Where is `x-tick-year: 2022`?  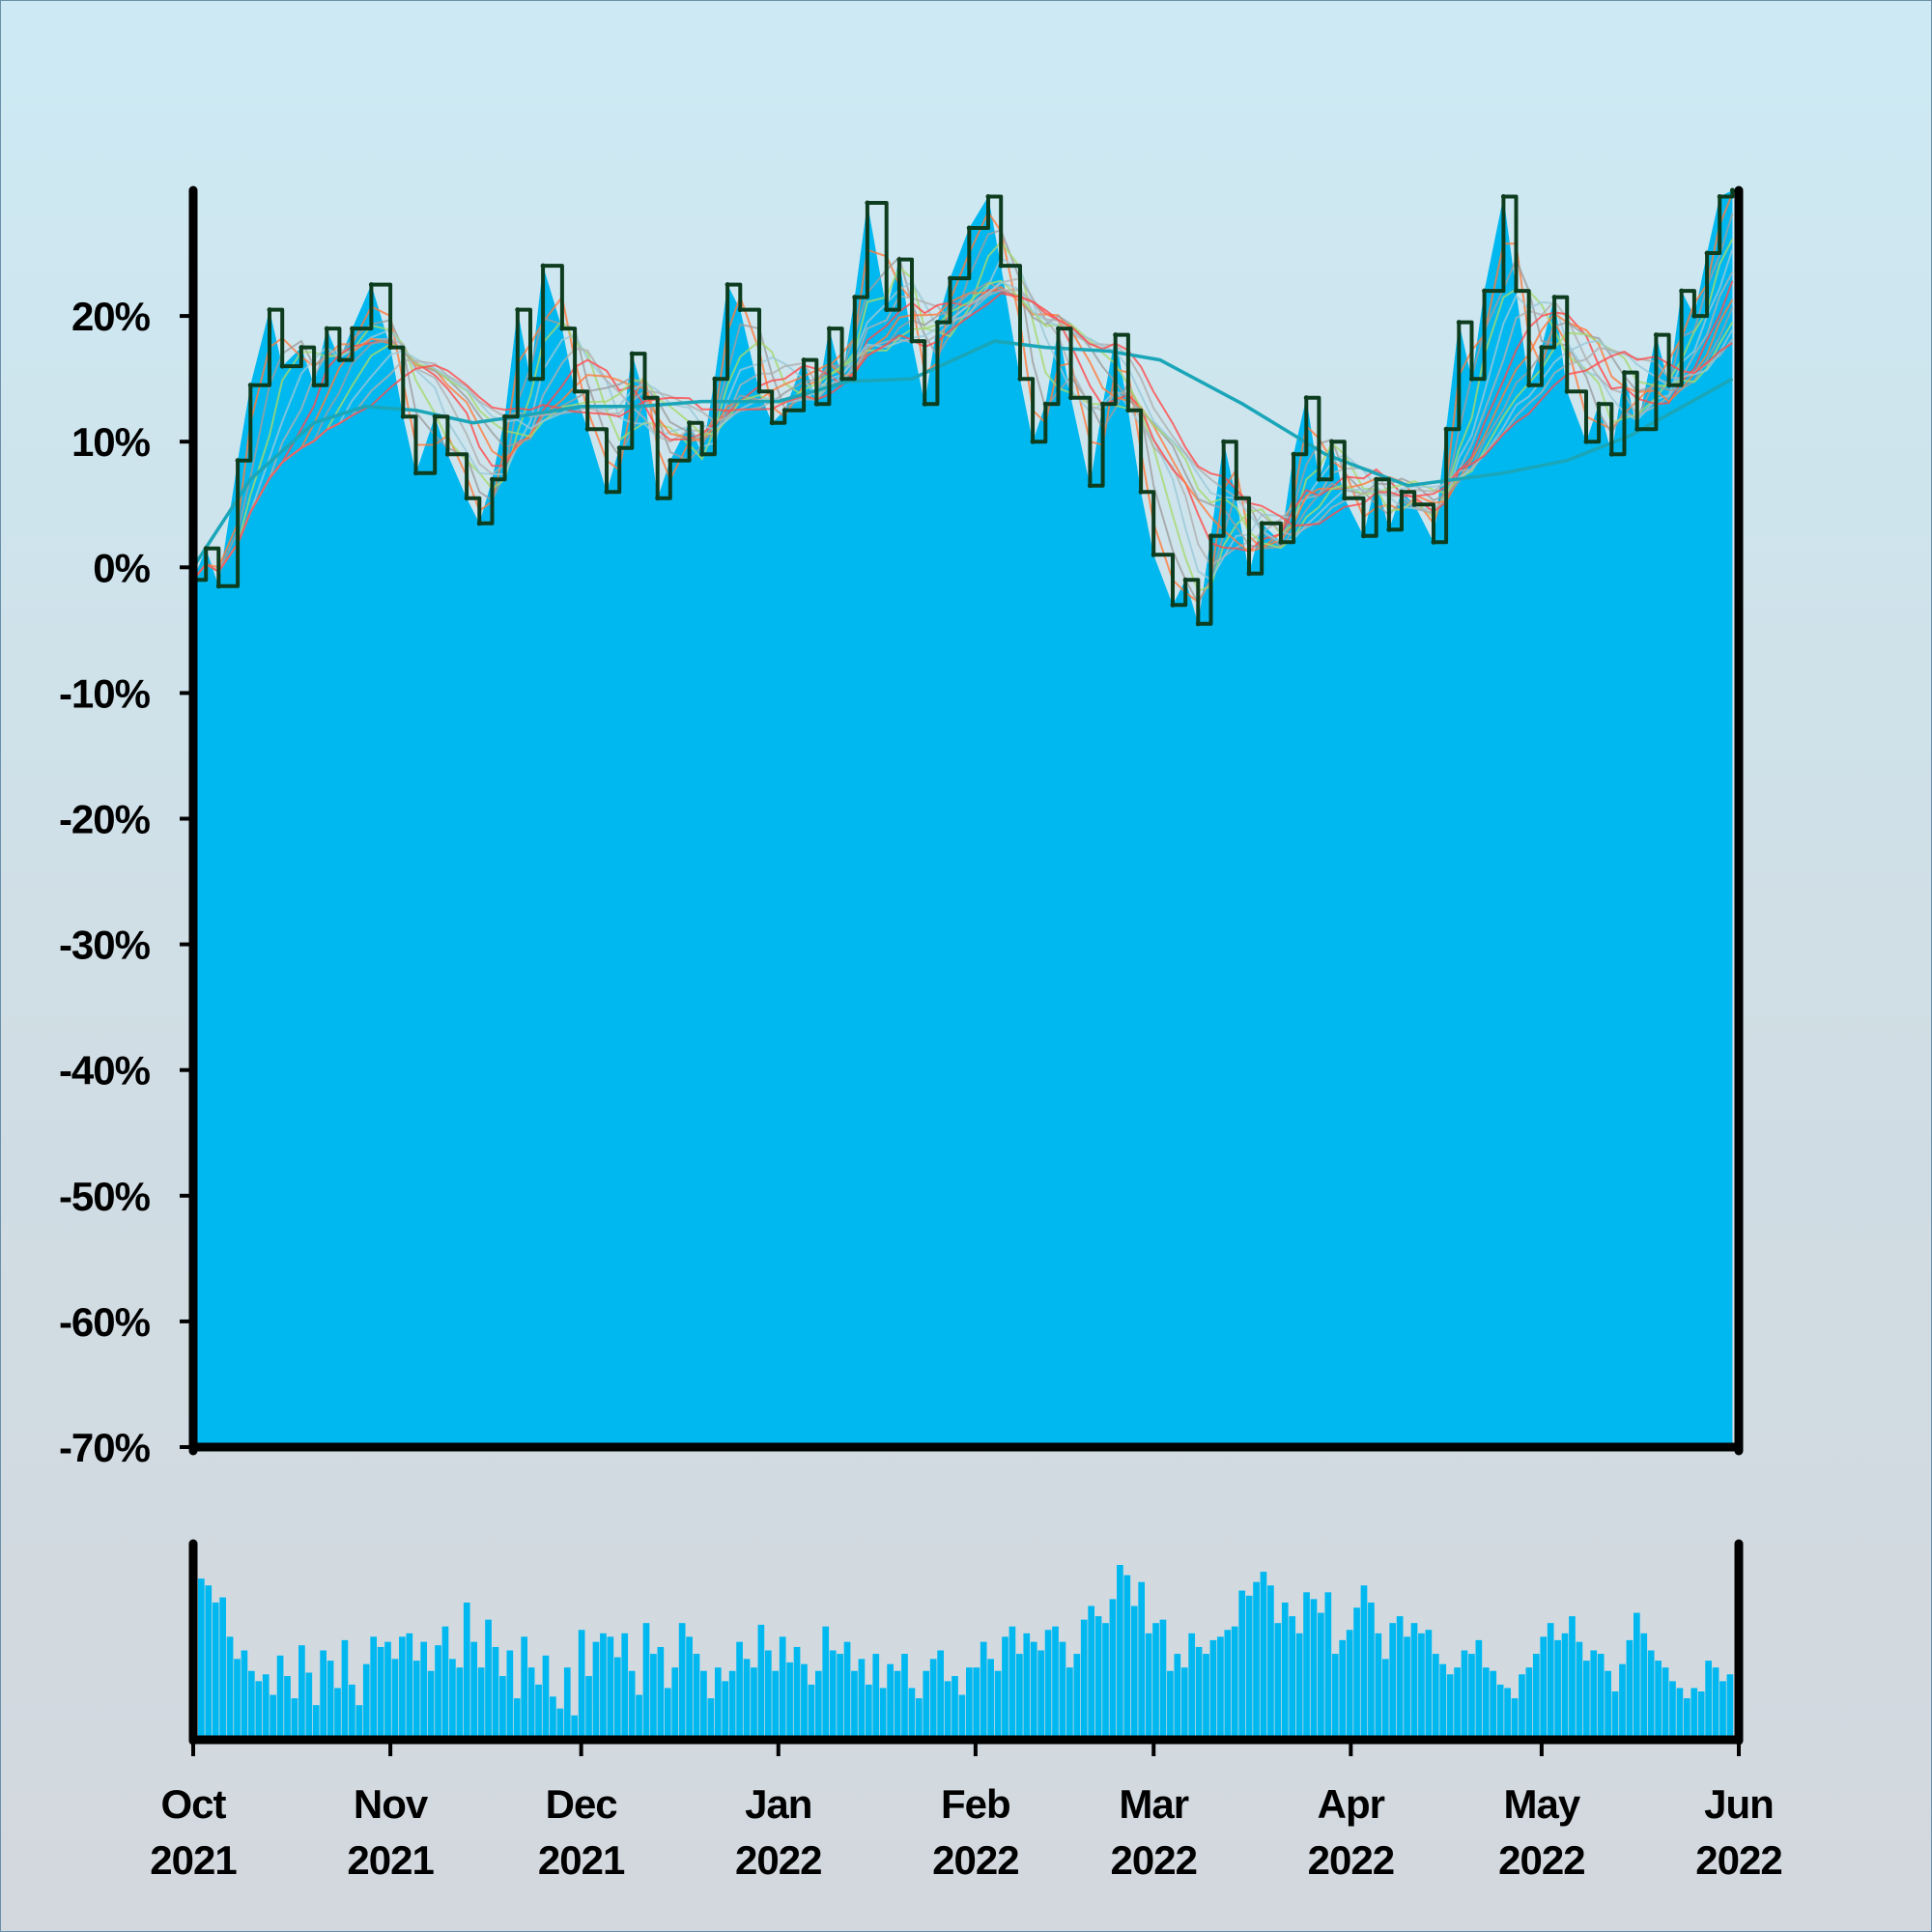 x-tick-year: 2022 is located at coordinates (1351, 1860).